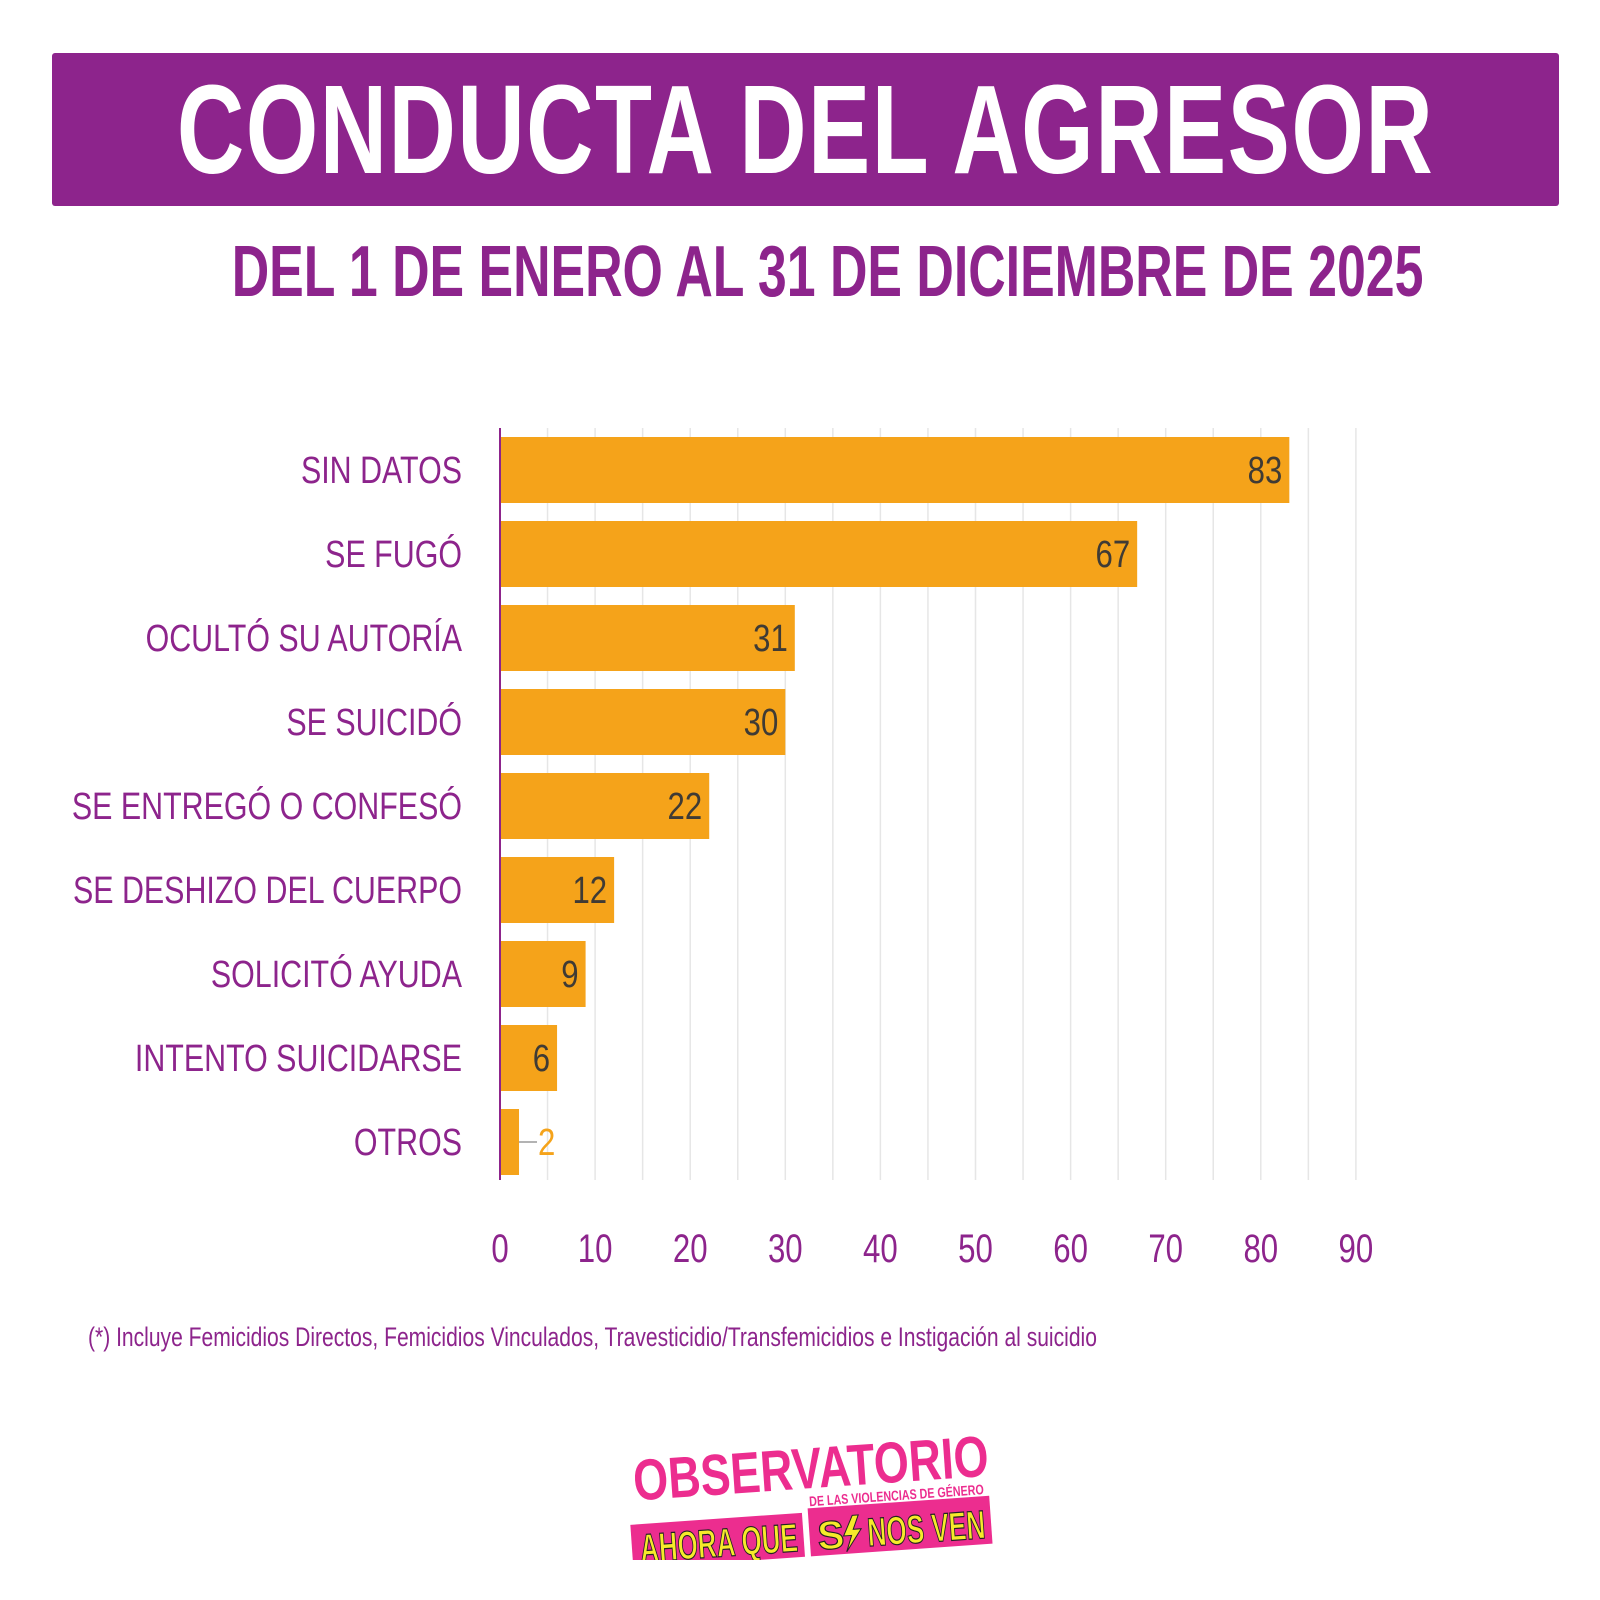 This screenshot has width=1600, height=1600. Describe the element at coordinates (1113, 555) in the screenshot. I see `value-label: 67` at that location.